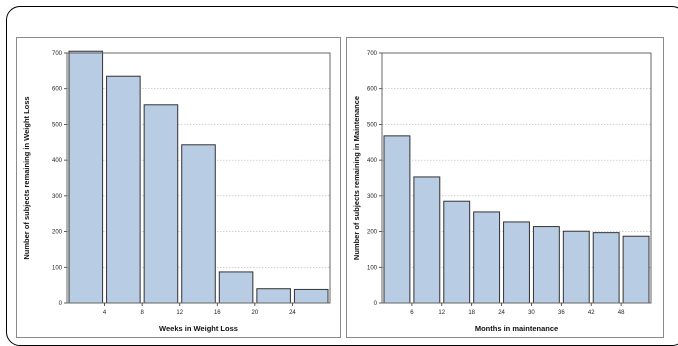 The height and width of the screenshot is (346, 678). Describe the element at coordinates (471, 313) in the screenshot. I see `x-tick-label: 18` at that location.